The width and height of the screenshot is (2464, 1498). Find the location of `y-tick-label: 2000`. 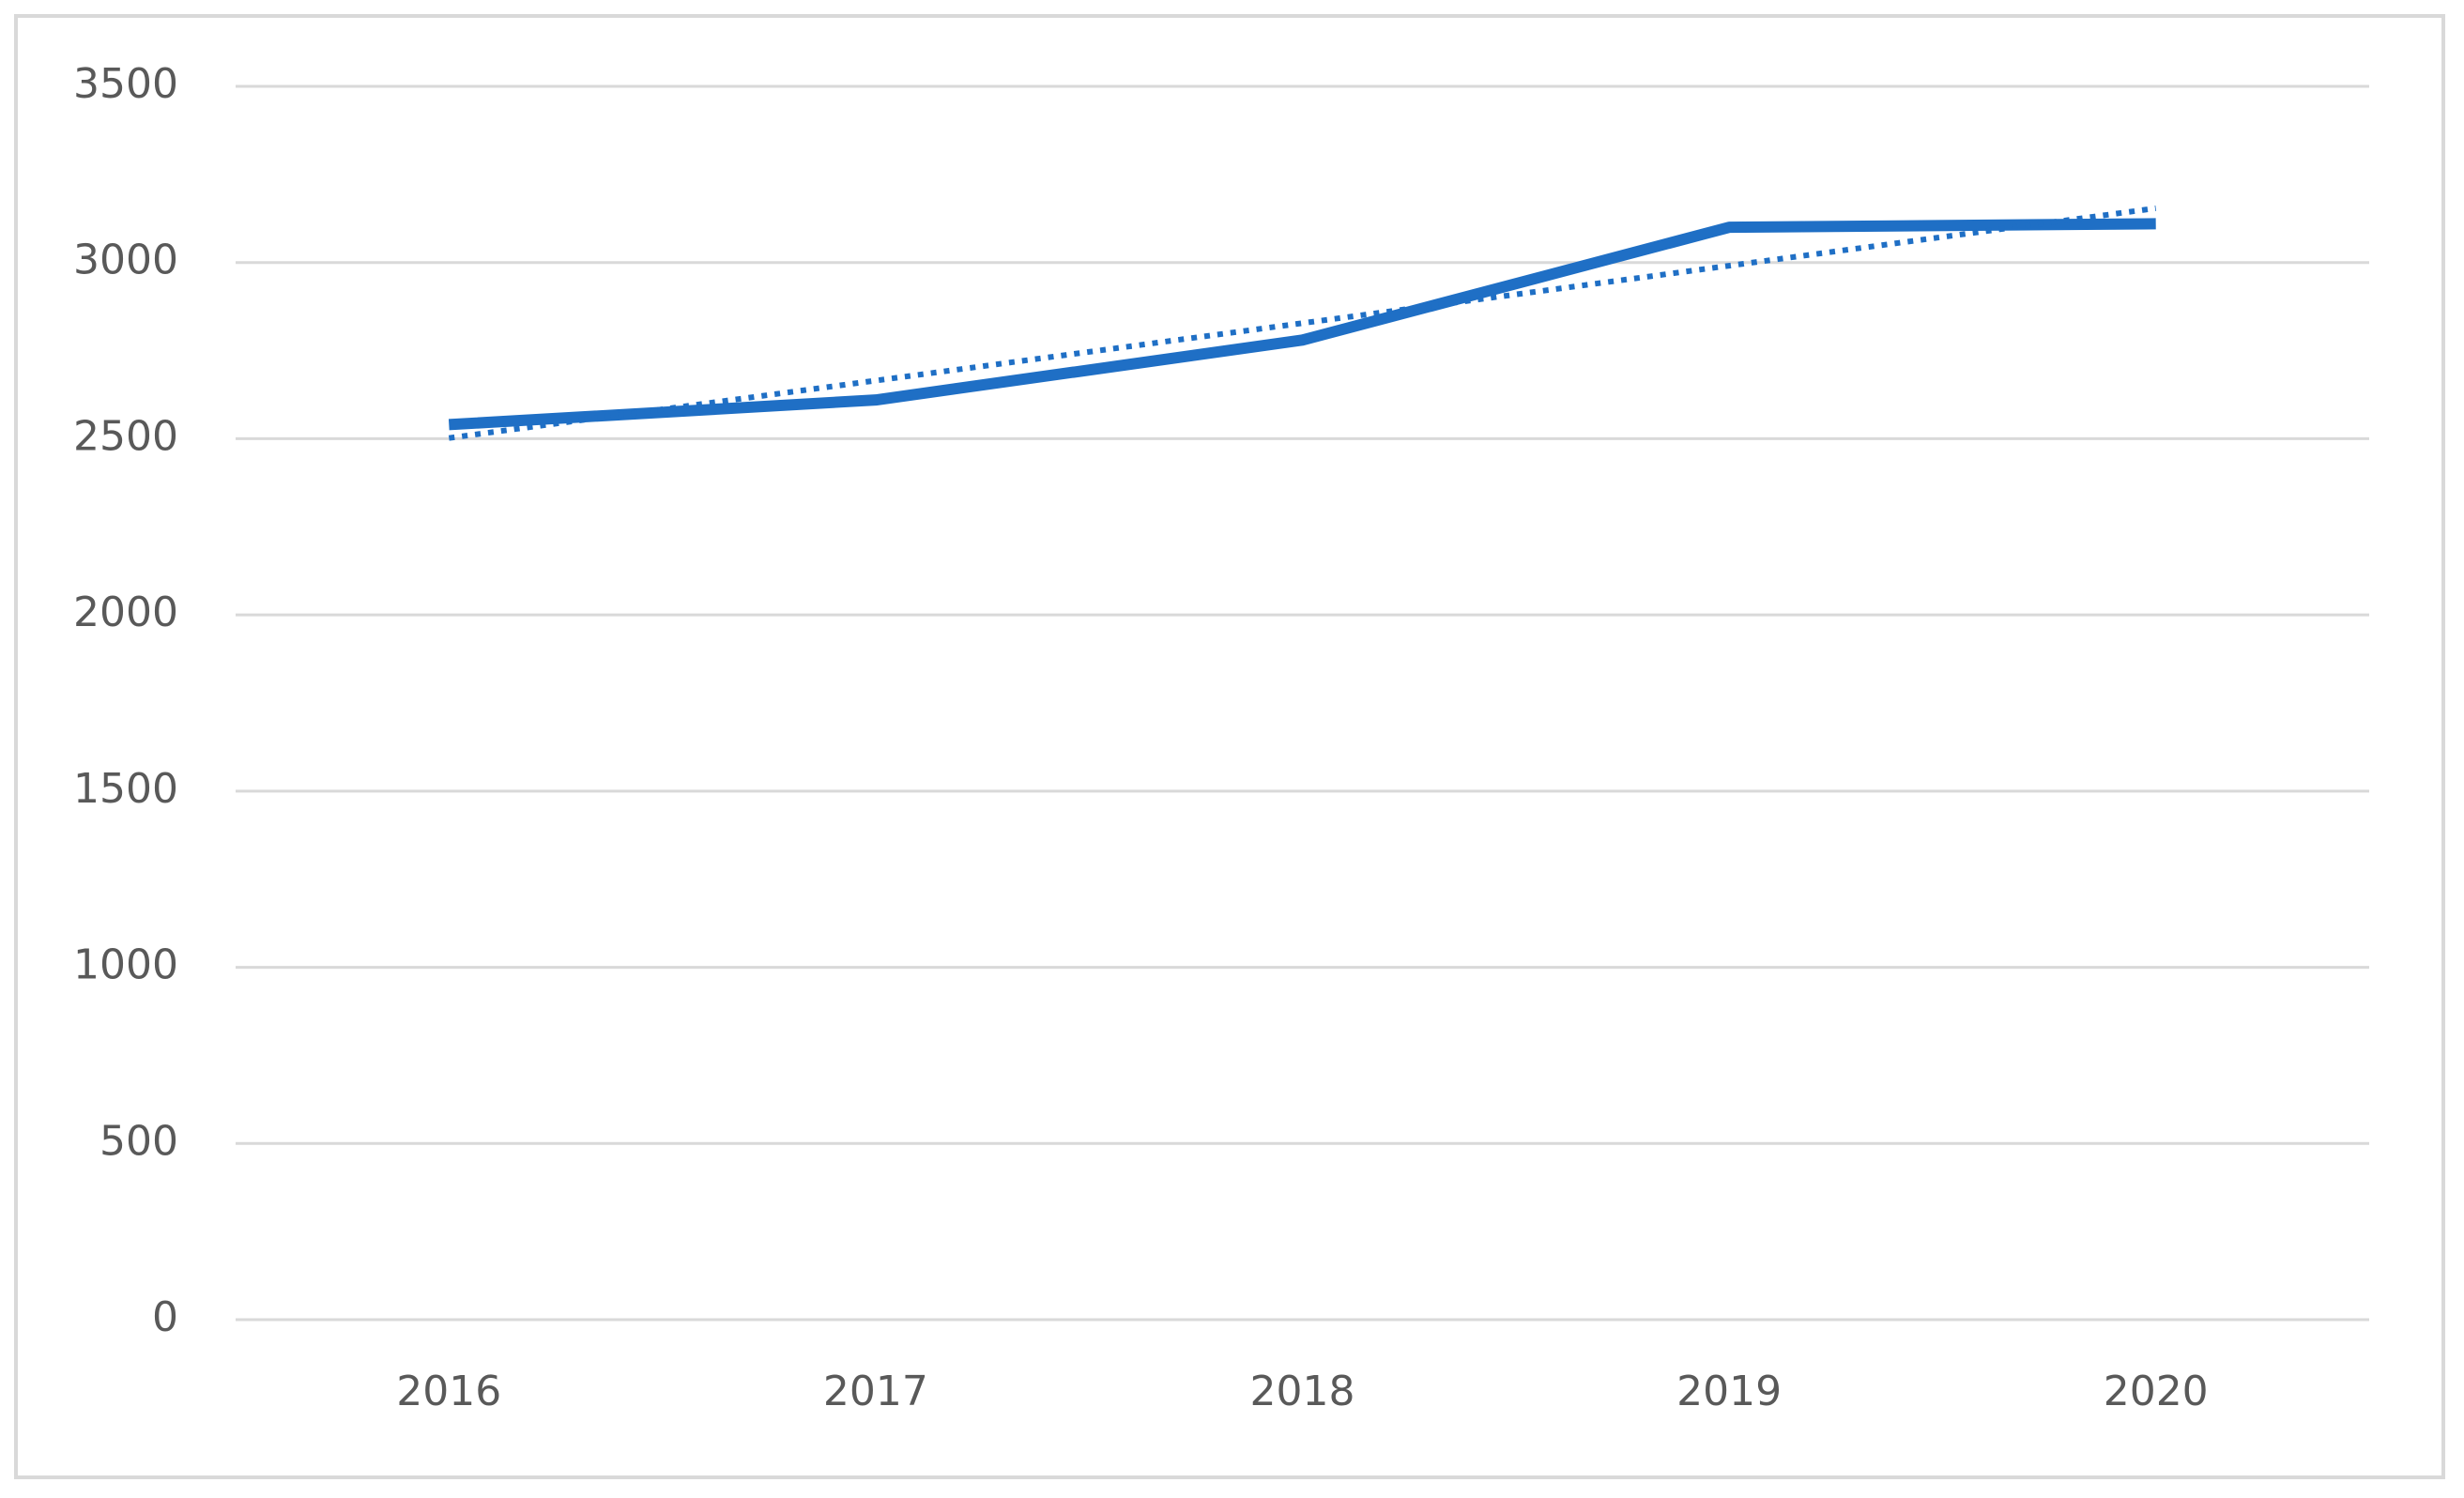

y-tick-label: 2000 is located at coordinates (125, 612).